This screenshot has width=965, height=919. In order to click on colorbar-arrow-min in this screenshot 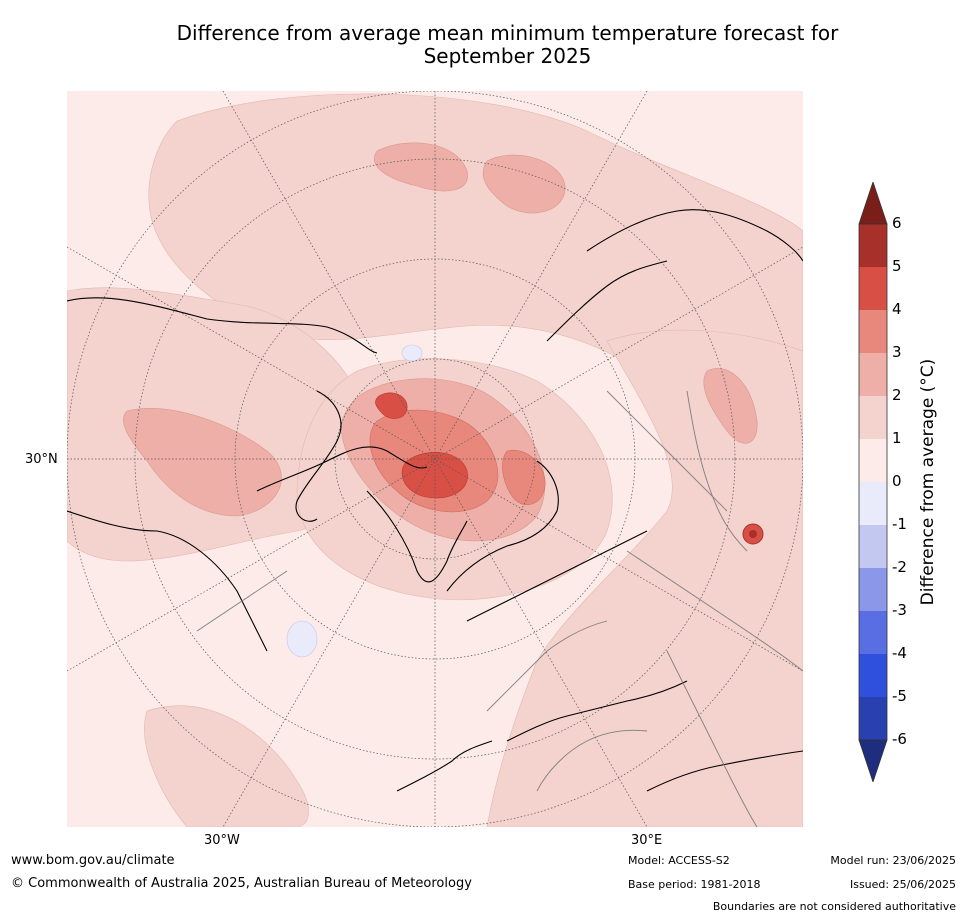, I will do `click(873, 760)`.